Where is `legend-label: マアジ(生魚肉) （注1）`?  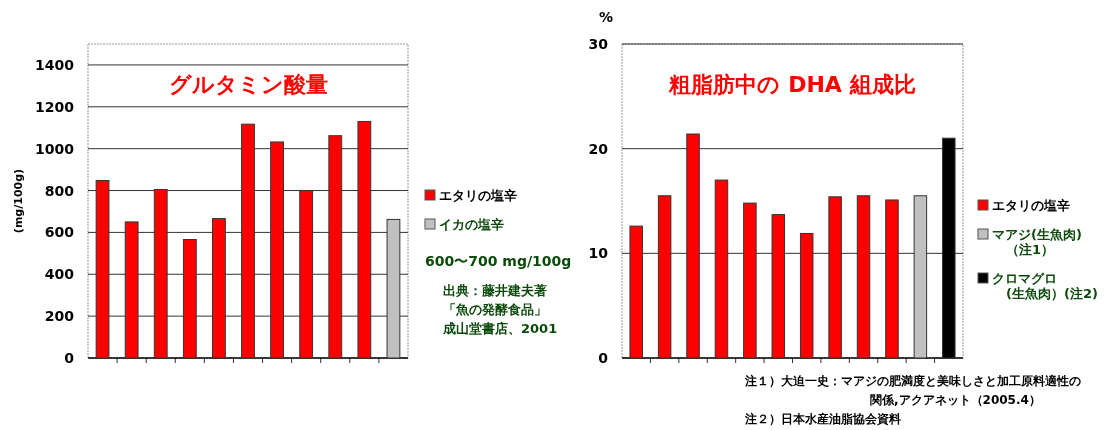
legend-label: マアジ(生魚肉) （注1） is located at coordinates (1037, 242).